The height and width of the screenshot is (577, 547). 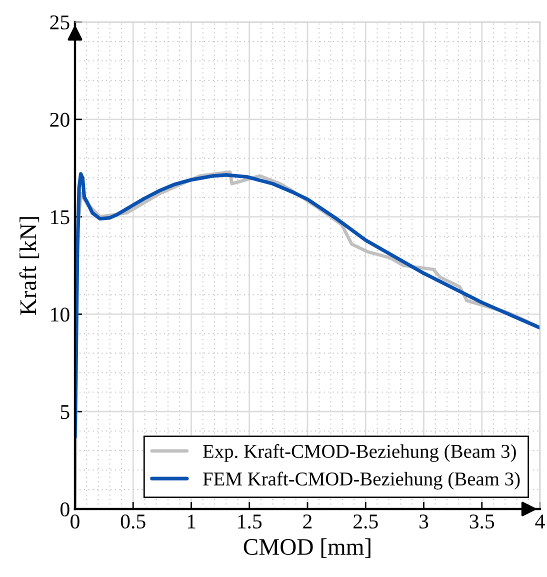 What do you see at coordinates (65, 412) in the screenshot?
I see `y-tick-label: 5` at bounding box center [65, 412].